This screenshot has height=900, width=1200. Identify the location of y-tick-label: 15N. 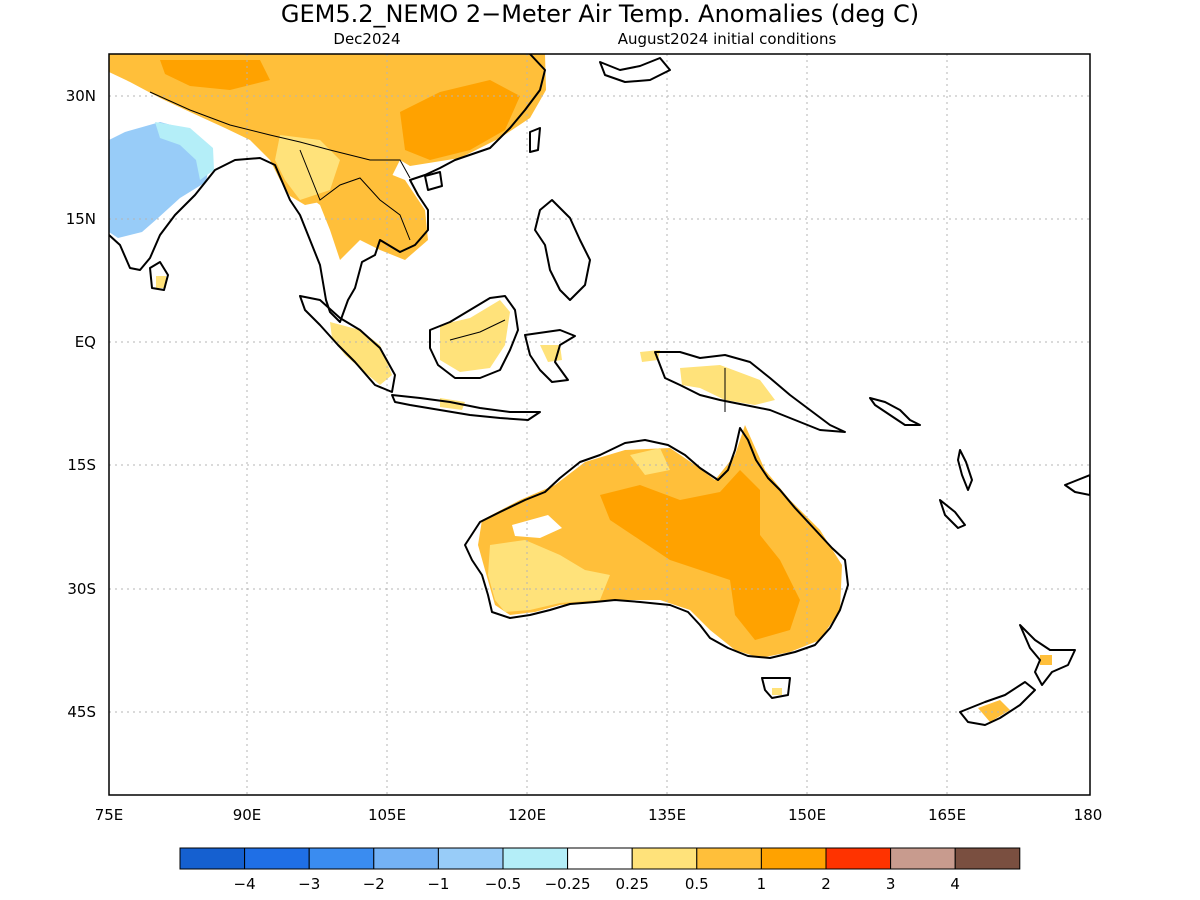
(81, 219).